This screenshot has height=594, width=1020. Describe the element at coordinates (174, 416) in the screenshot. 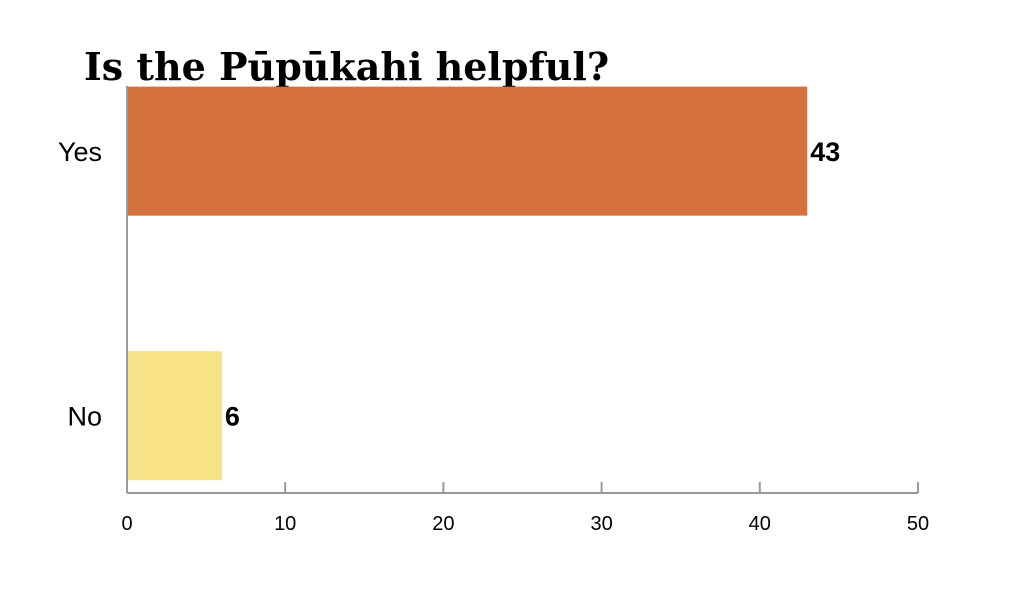

I see `bar-no` at that location.